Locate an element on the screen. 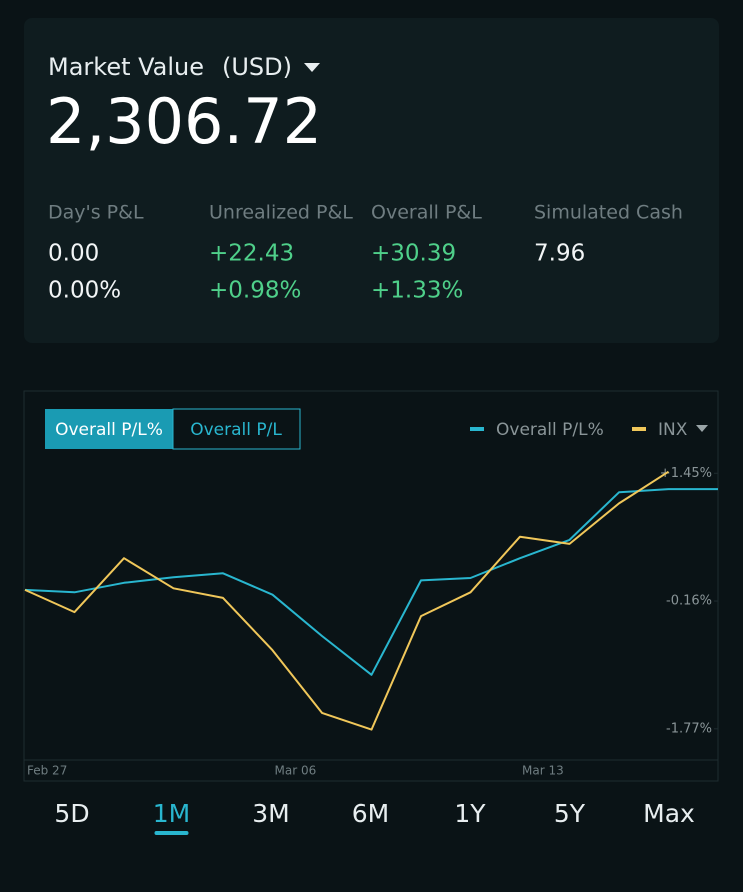 The image size is (743, 892). toggle-label: Overall P/L is located at coordinates (236, 430).